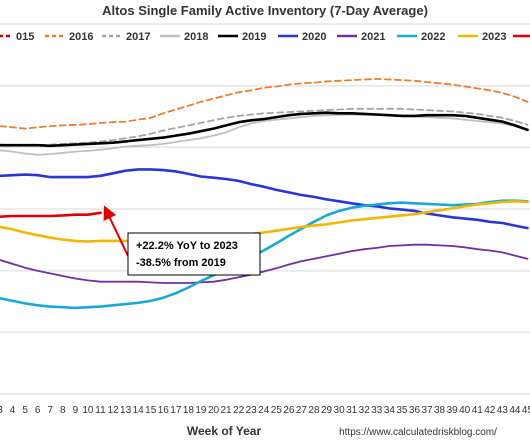  What do you see at coordinates (81, 37) in the screenshot?
I see `legend-label-1: 2016` at bounding box center [81, 37].